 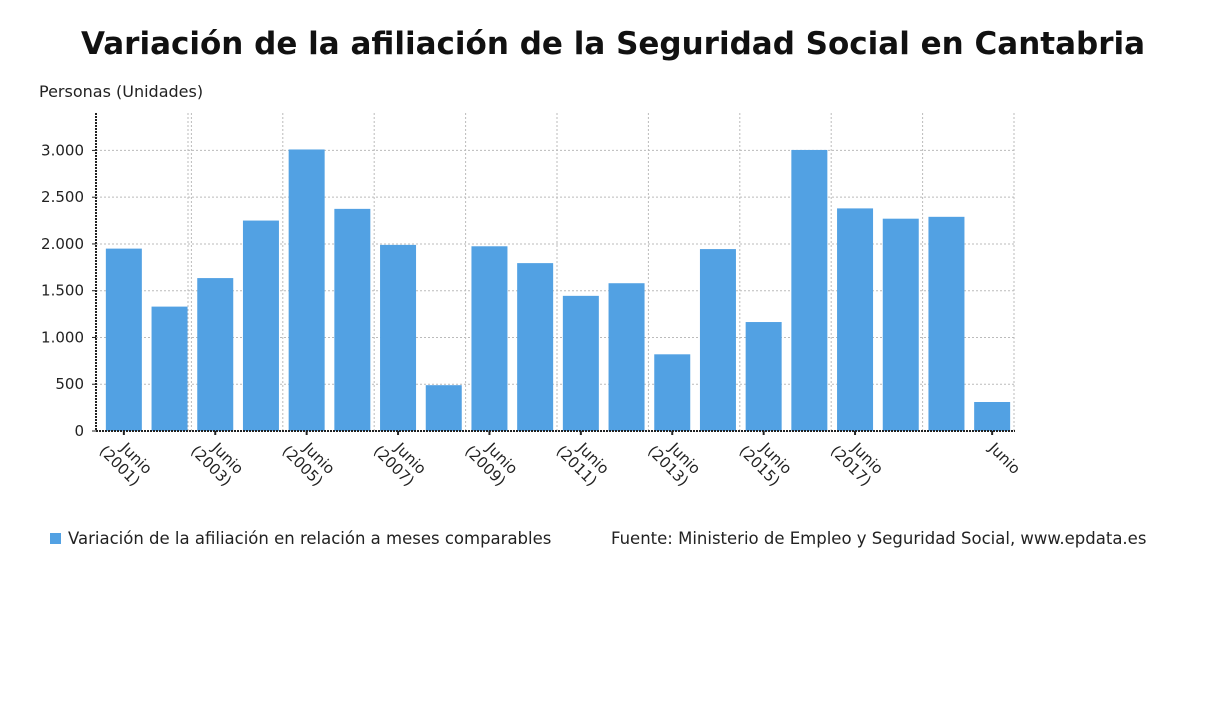 I want to click on bar-2001, so click(x=123, y=339).